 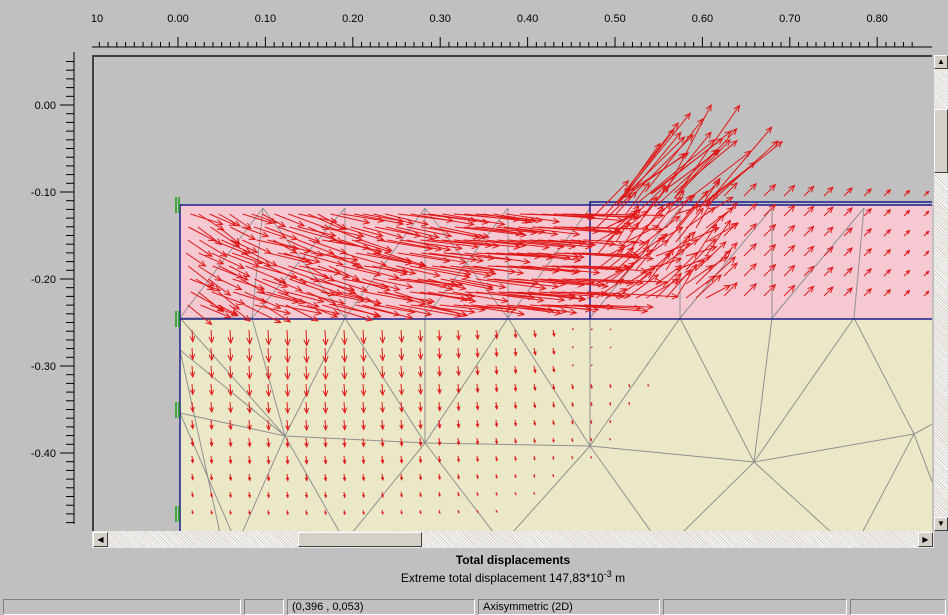 I want to click on scroll-right-button: ▶, so click(x=925, y=539).